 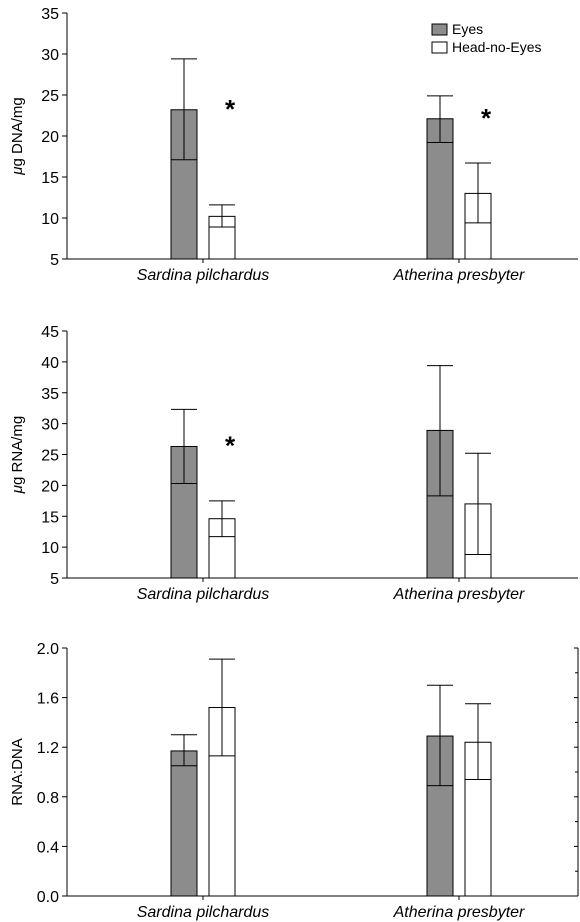 I want to click on y-tick-label: 0.4, so click(x=48, y=847).